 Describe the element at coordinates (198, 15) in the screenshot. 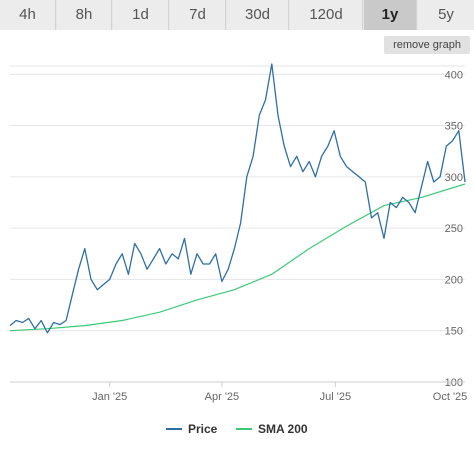

I see `tab-7d: 7d` at that location.